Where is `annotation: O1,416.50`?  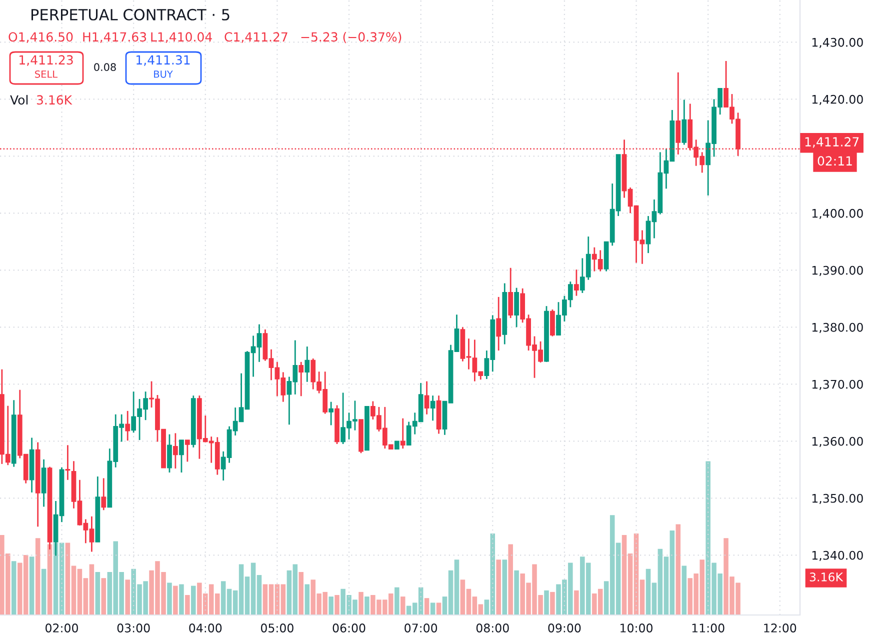 annotation: O1,416.50 is located at coordinates (40, 37).